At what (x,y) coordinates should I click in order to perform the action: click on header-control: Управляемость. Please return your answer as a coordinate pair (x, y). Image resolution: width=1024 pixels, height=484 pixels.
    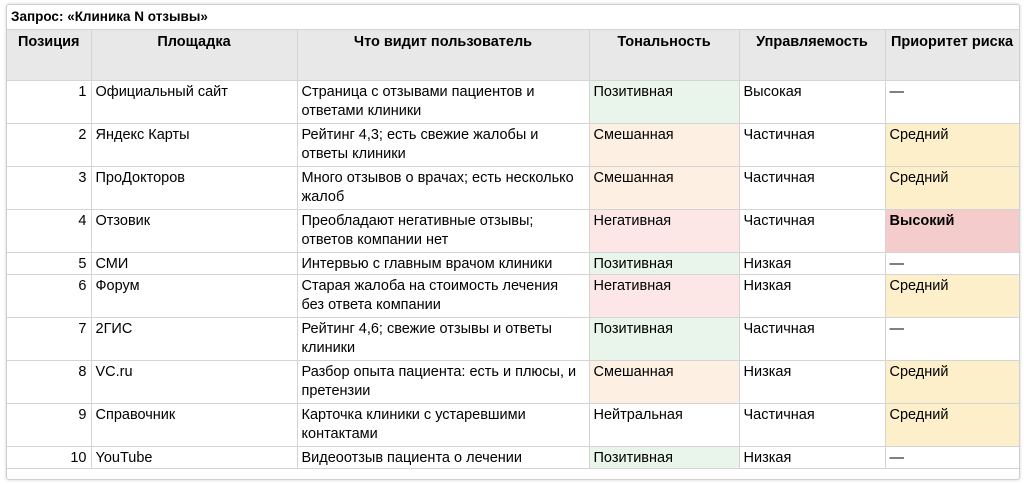
    Looking at the image, I should click on (812, 55).